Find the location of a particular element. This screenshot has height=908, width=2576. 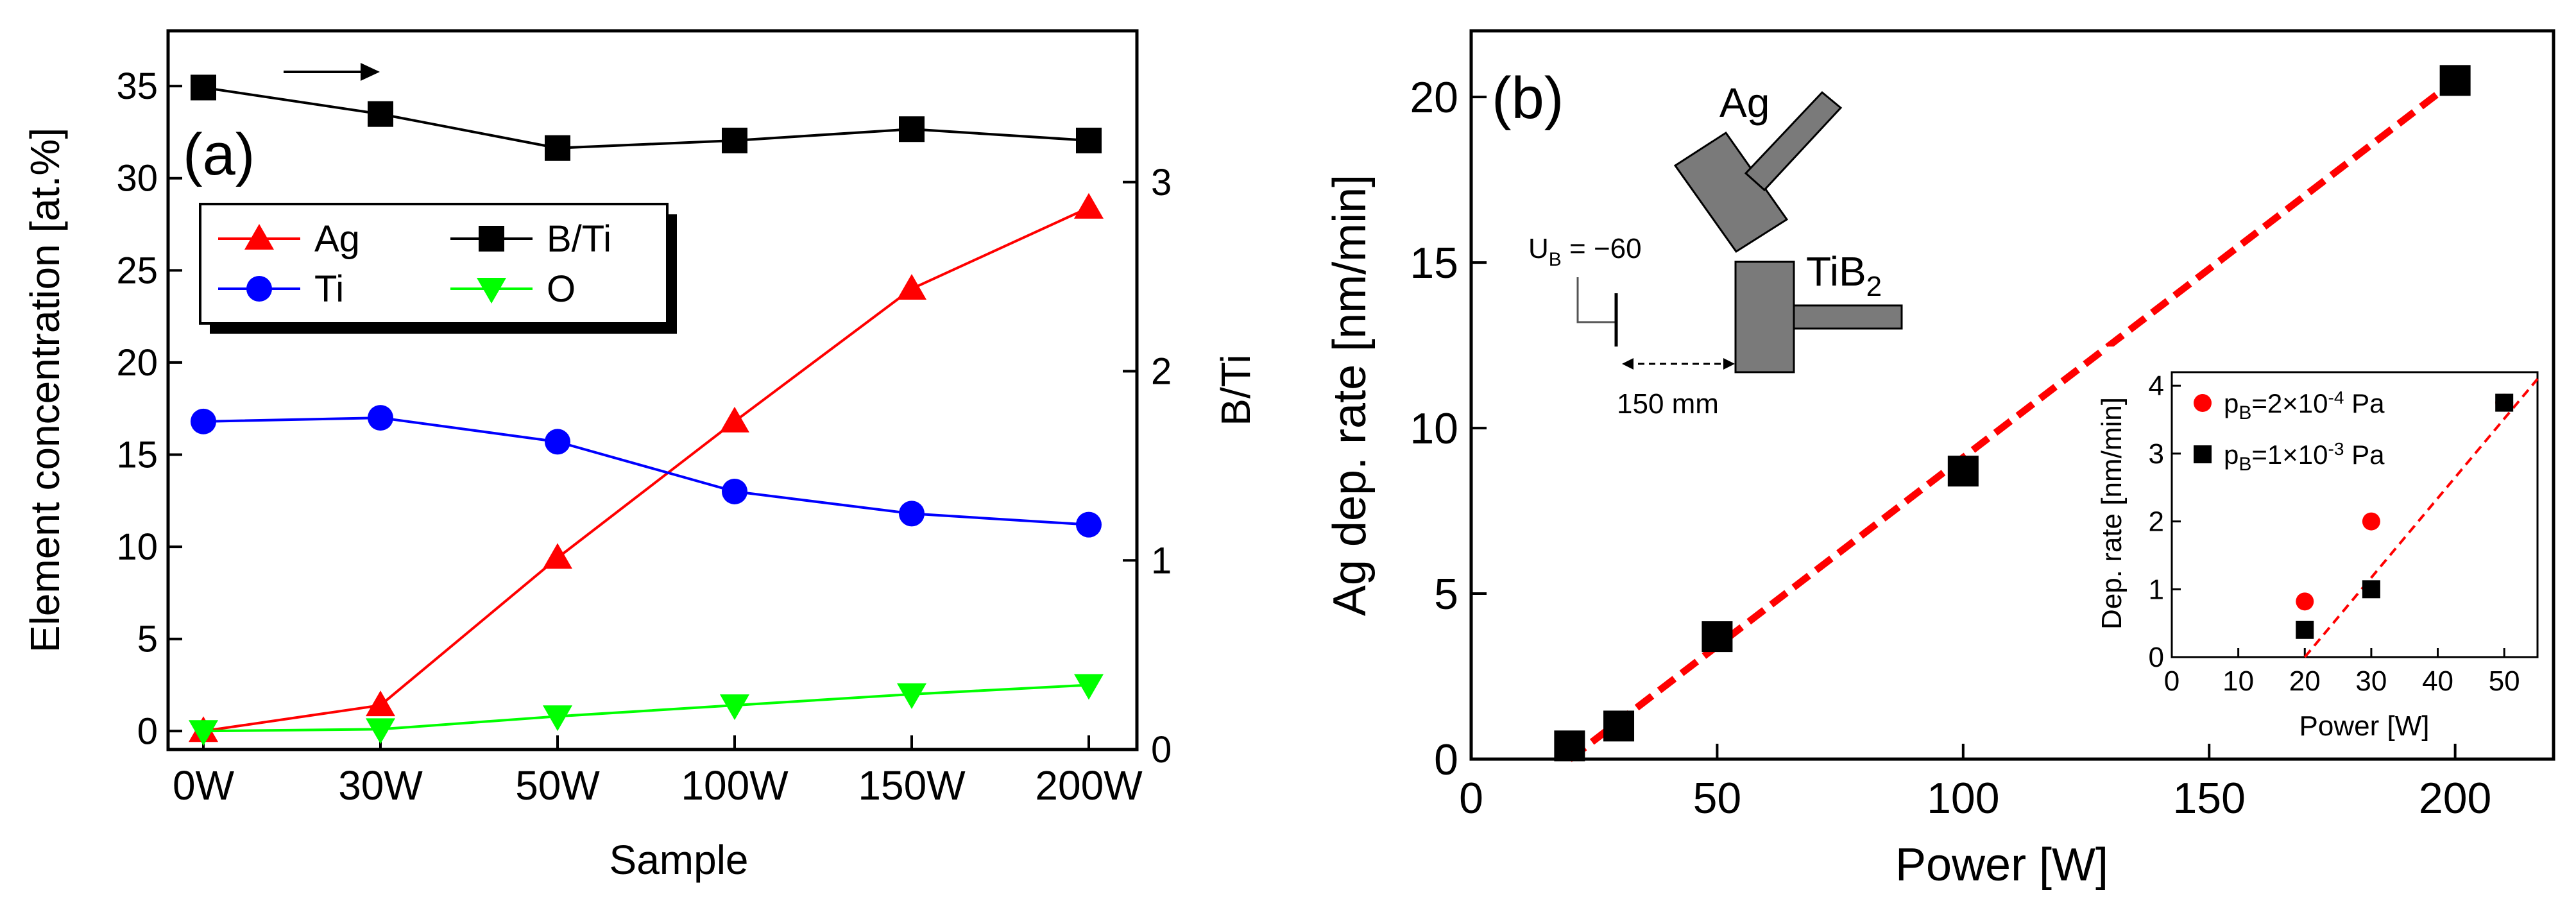

y-tick-label: 5 is located at coordinates (1446, 594).